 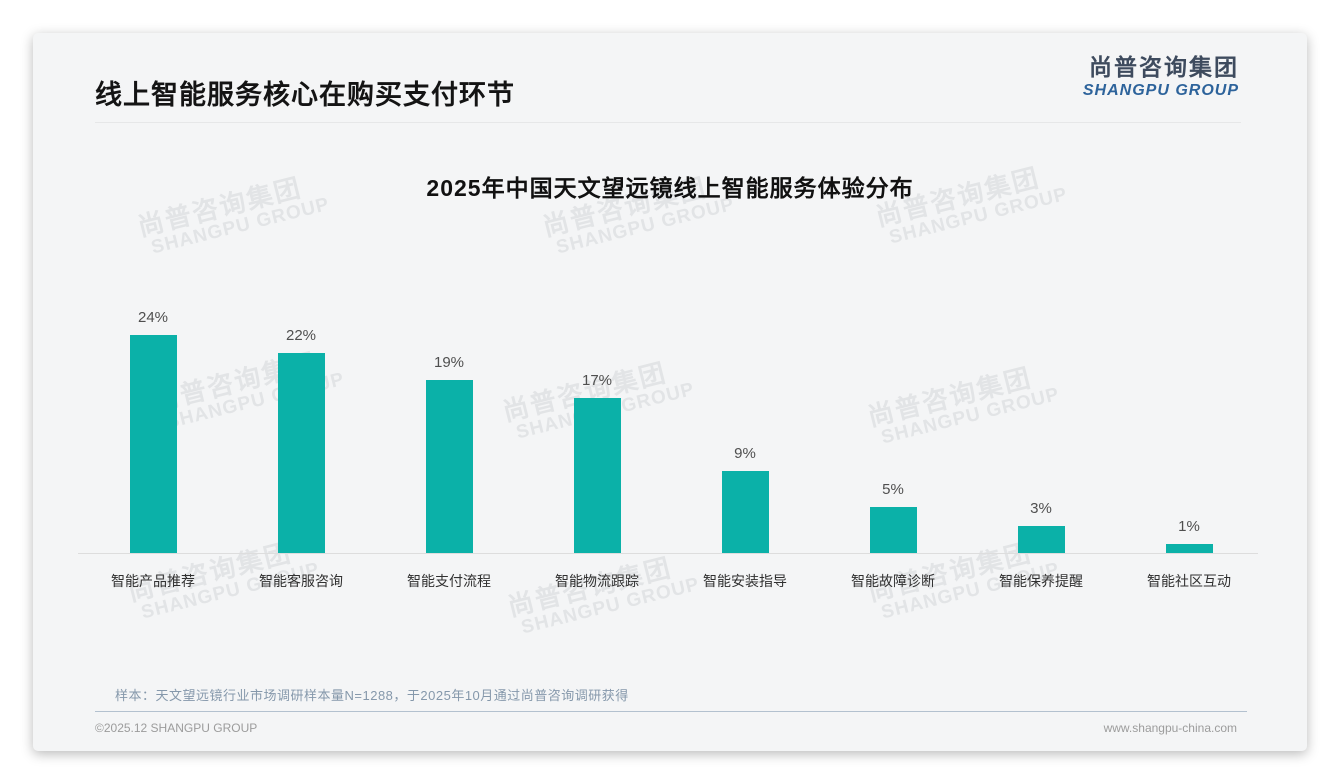 What do you see at coordinates (671, 711) in the screenshot?
I see `footer-divider` at bounding box center [671, 711].